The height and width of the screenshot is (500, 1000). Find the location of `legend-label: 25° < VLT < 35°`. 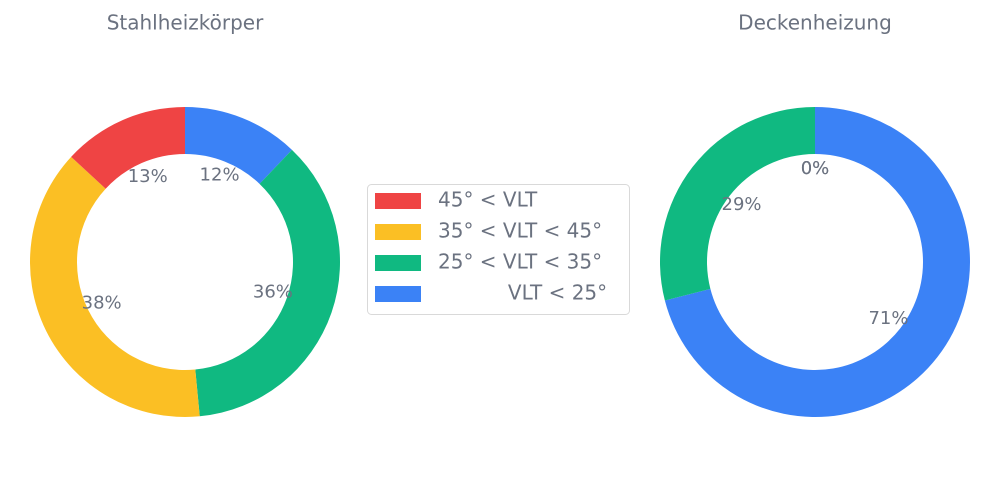

legend-label: 25° < VLT < 35° is located at coordinates (520, 262).